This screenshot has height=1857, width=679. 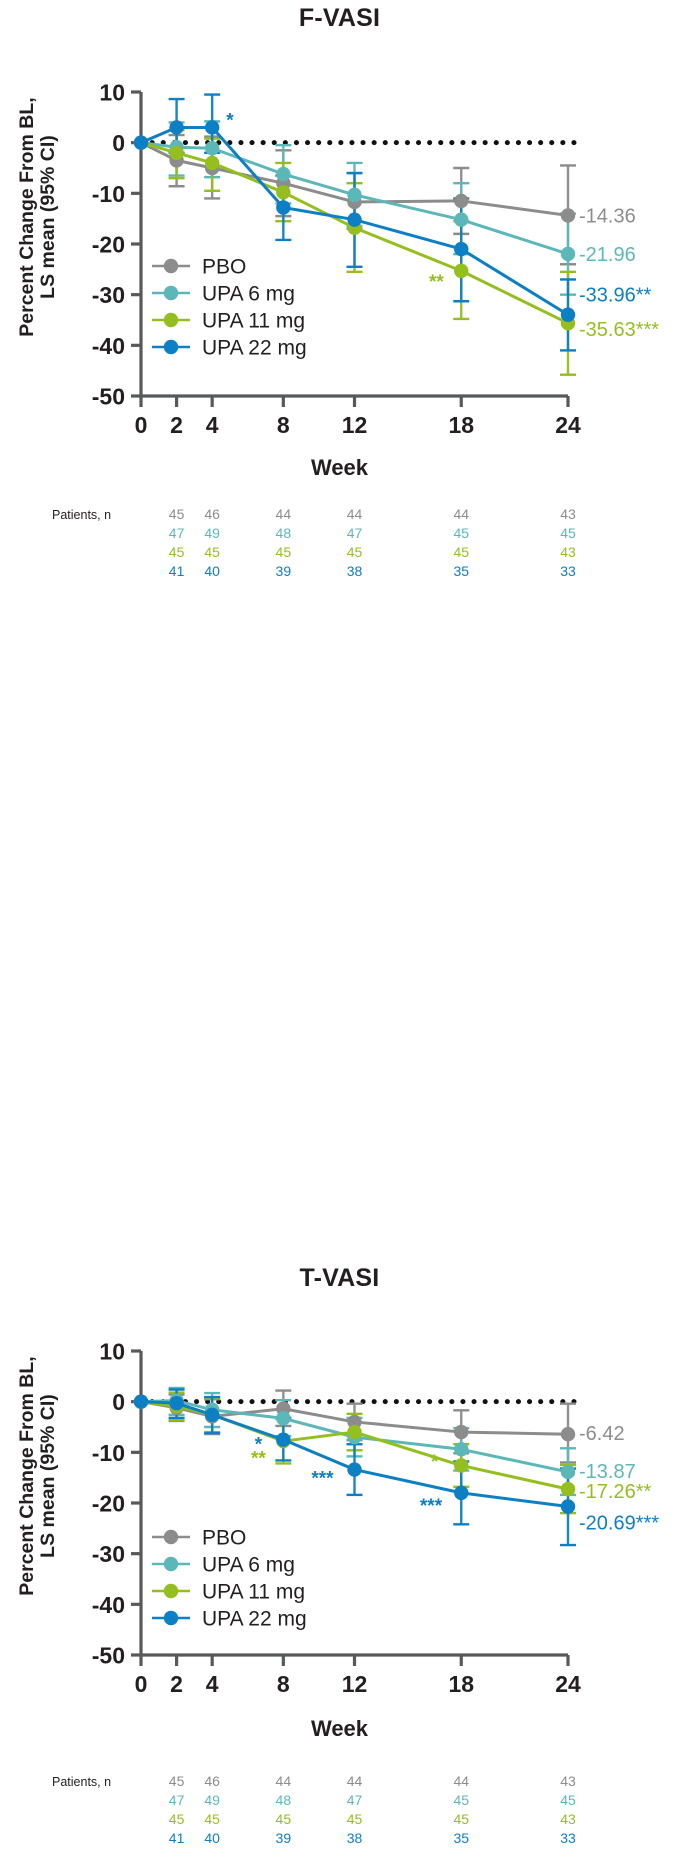 I want to click on legend-item-pbo: PBO, so click(x=199, y=1538).